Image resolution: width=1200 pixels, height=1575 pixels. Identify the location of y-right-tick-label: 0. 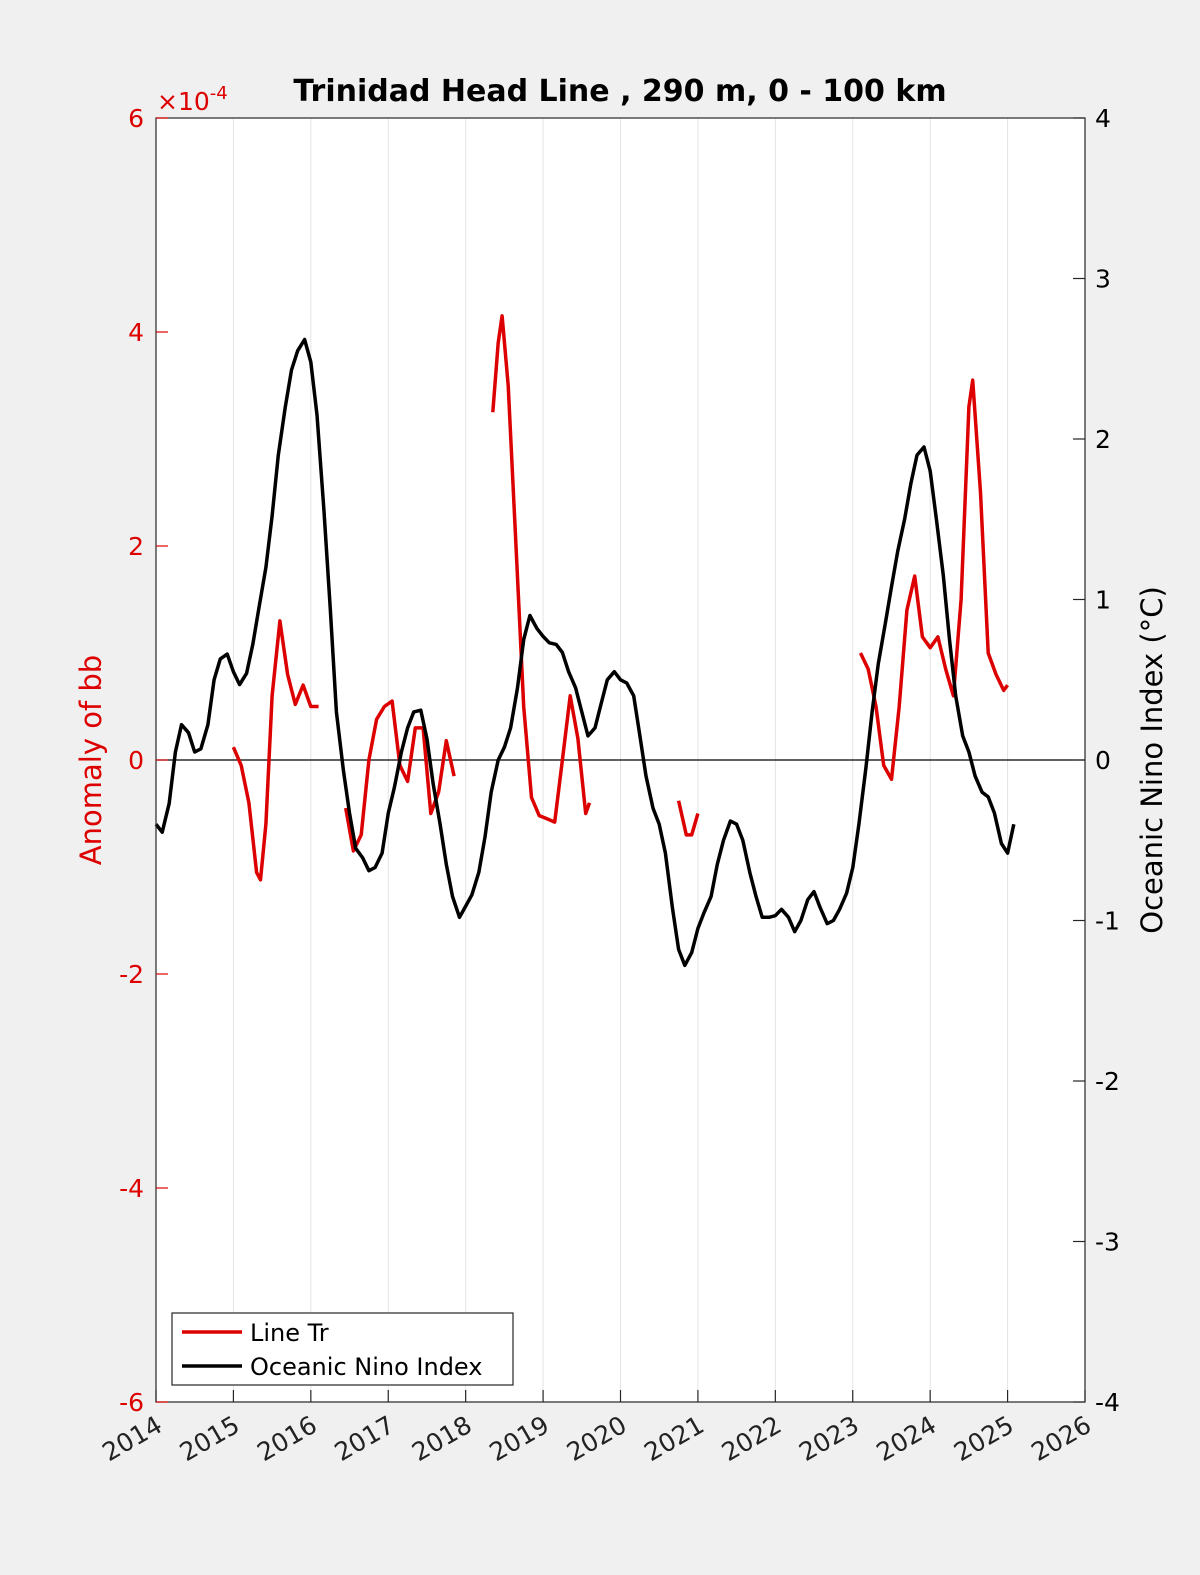
(1103, 760).